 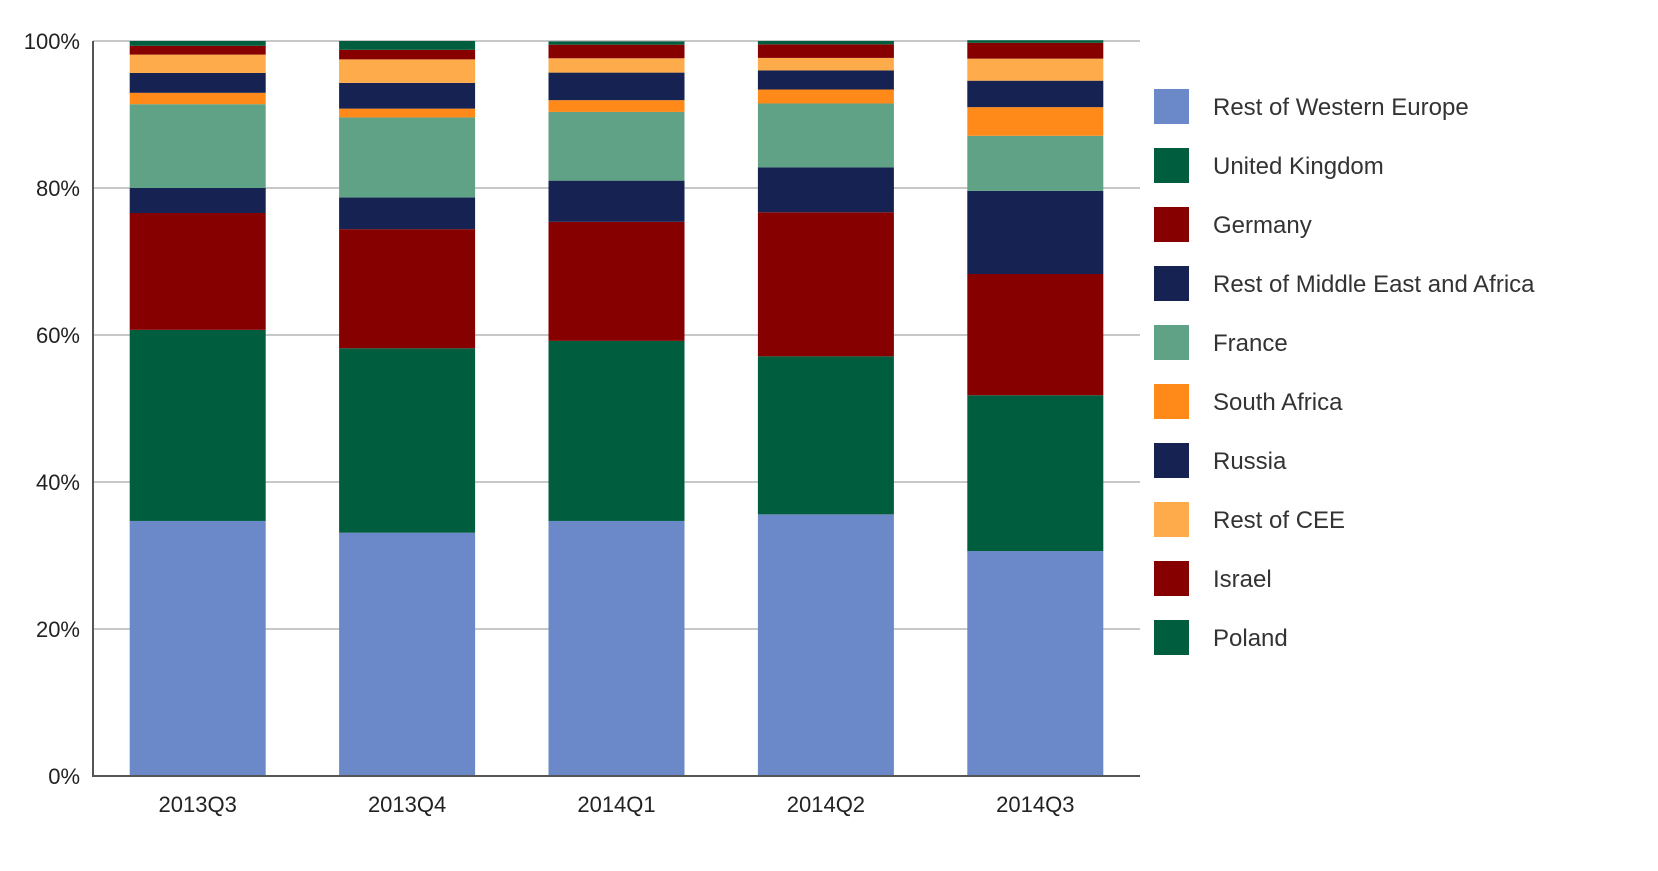 I want to click on legend-label: Rest of CEE, so click(x=1279, y=520).